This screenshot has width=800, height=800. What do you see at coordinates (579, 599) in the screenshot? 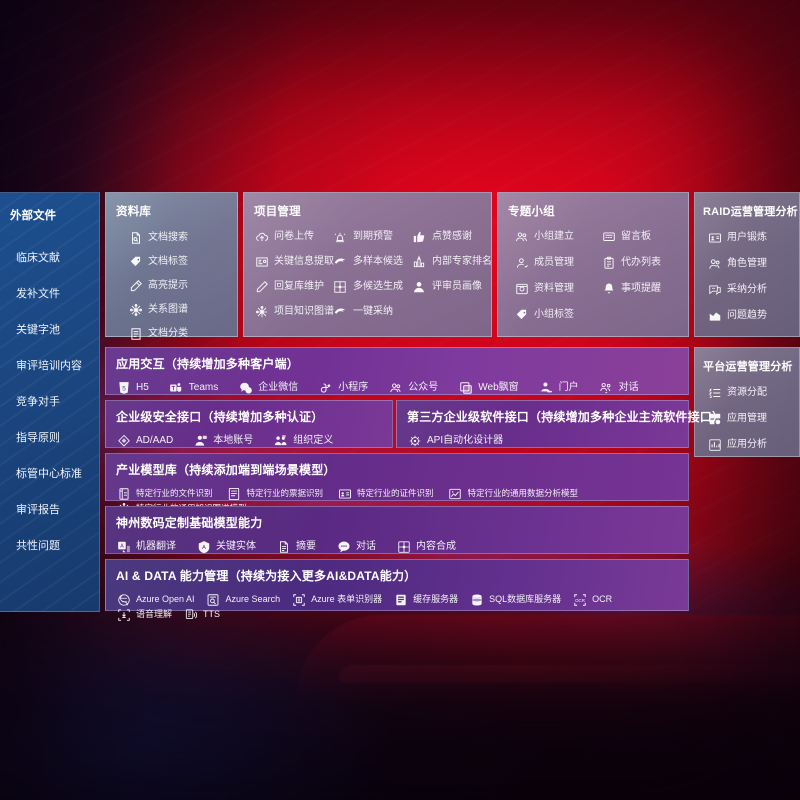
I see `ocr-icon: OCR` at bounding box center [579, 599].